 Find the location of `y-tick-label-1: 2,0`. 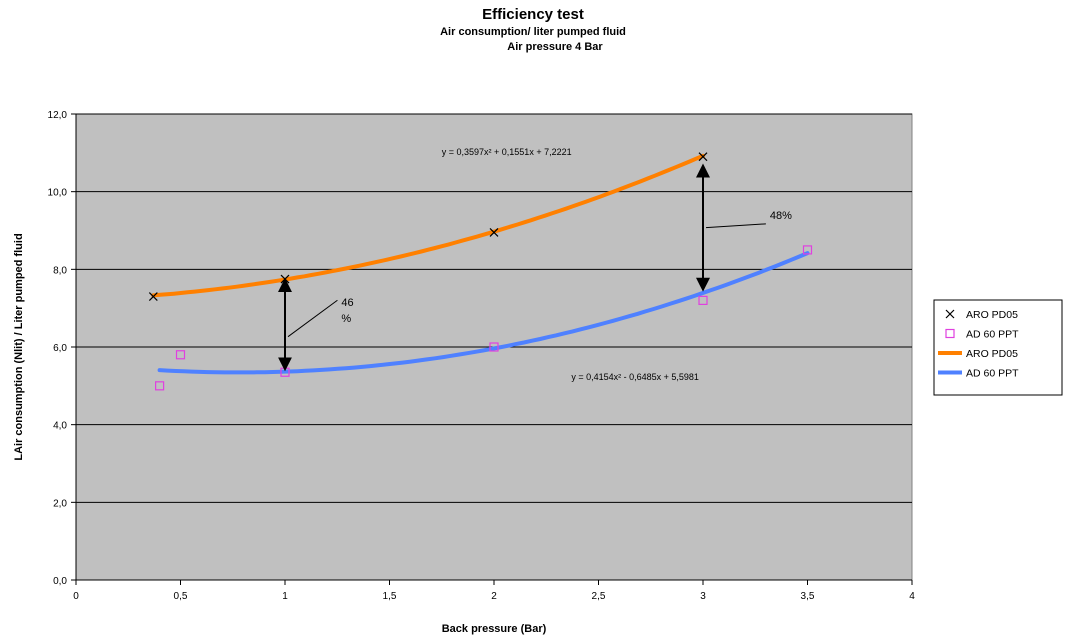

y-tick-label-1: 2,0 is located at coordinates (60, 503).